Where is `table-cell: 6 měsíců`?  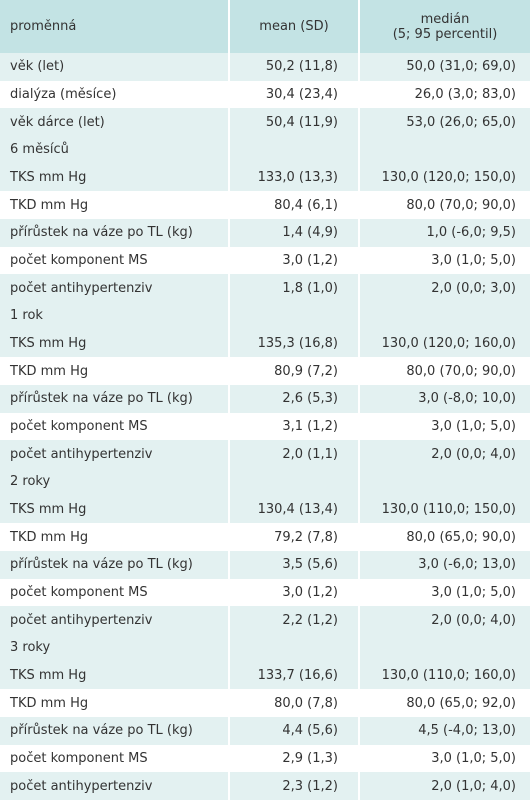 table-cell: 6 měsíců is located at coordinates (115, 150).